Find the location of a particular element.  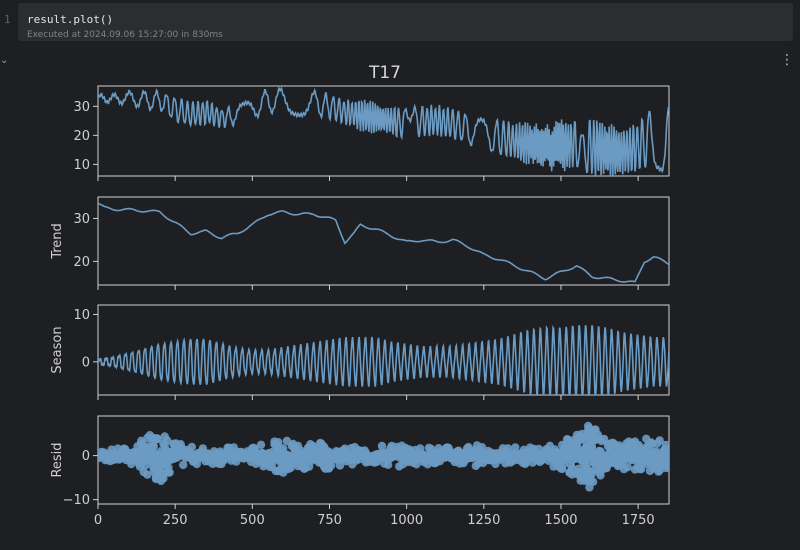

x-tick-label: 0 is located at coordinates (98, 520).